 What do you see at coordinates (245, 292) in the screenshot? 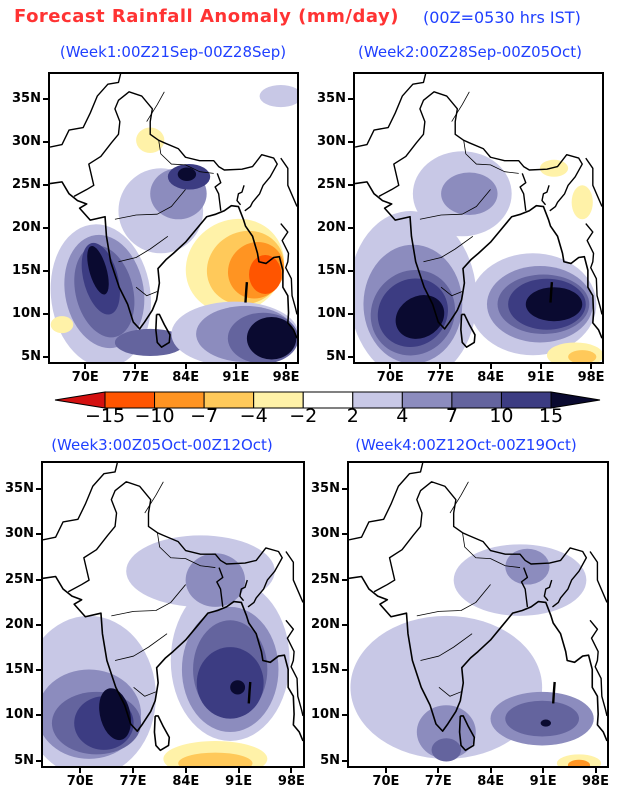
I see `andaman-islands` at bounding box center [245, 292].